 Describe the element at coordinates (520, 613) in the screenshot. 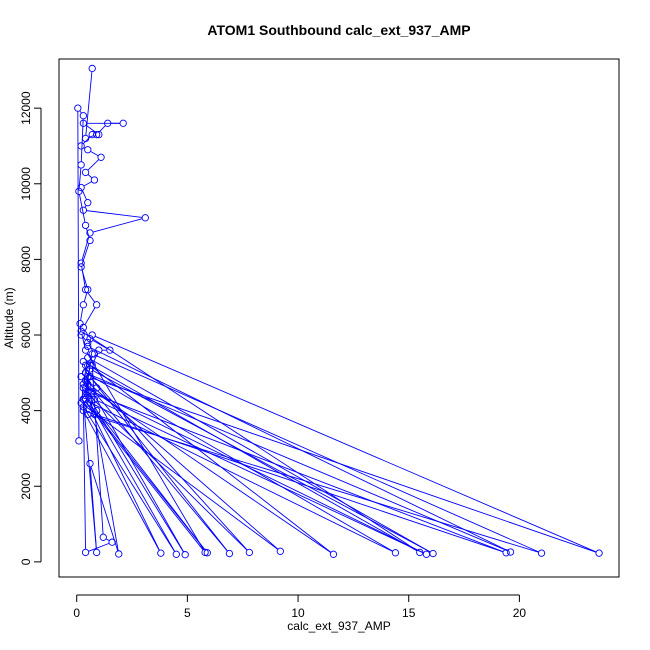

I see `x-tick-label: 20` at that location.